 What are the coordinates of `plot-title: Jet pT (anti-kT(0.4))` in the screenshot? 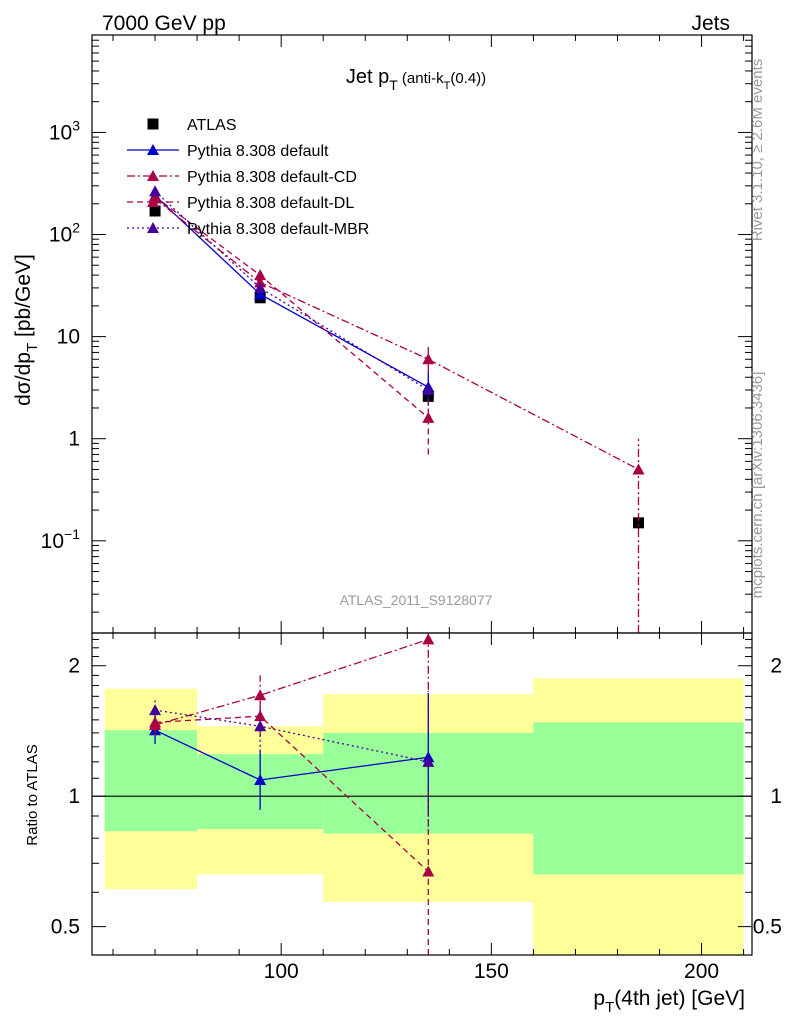 It's located at (416, 79).